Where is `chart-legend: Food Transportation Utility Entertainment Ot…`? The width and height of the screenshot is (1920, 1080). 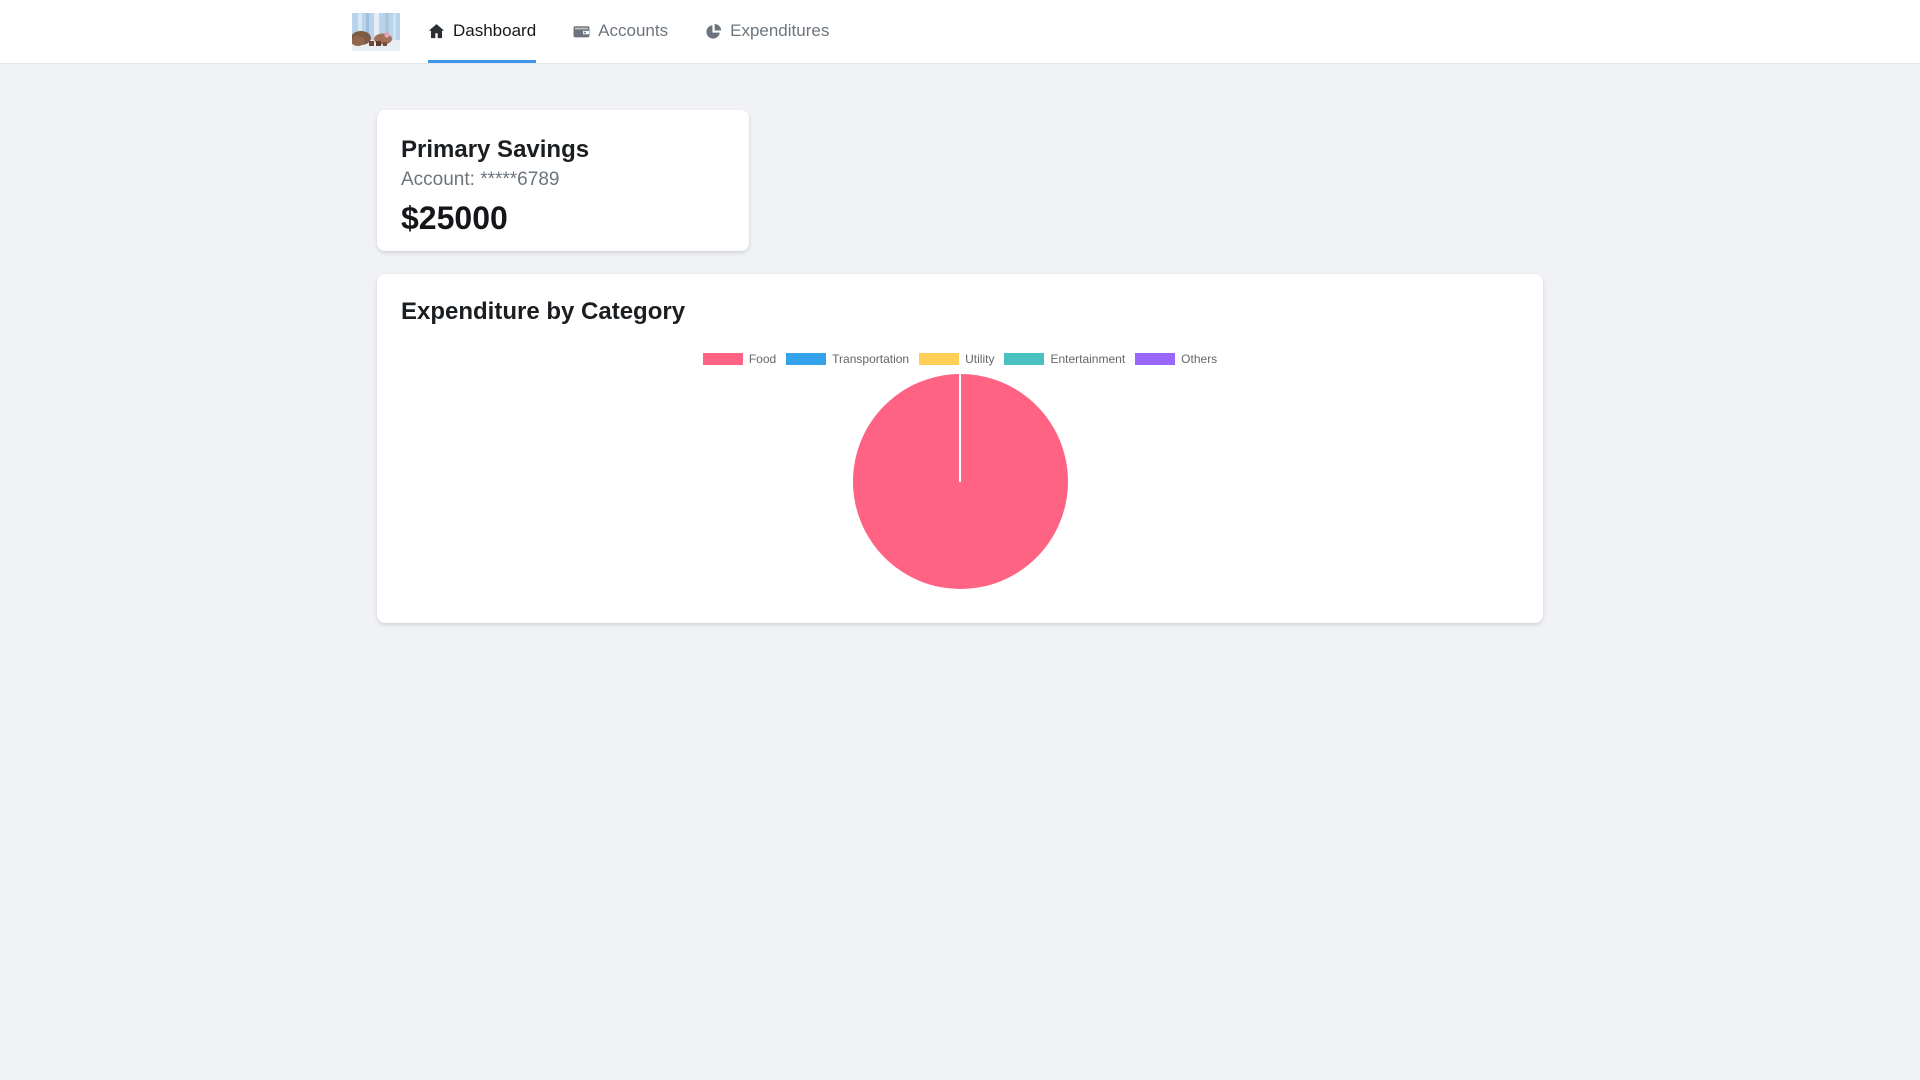
chart-legend: Food Transportation Utility Entertainment Ot… is located at coordinates (960, 359).